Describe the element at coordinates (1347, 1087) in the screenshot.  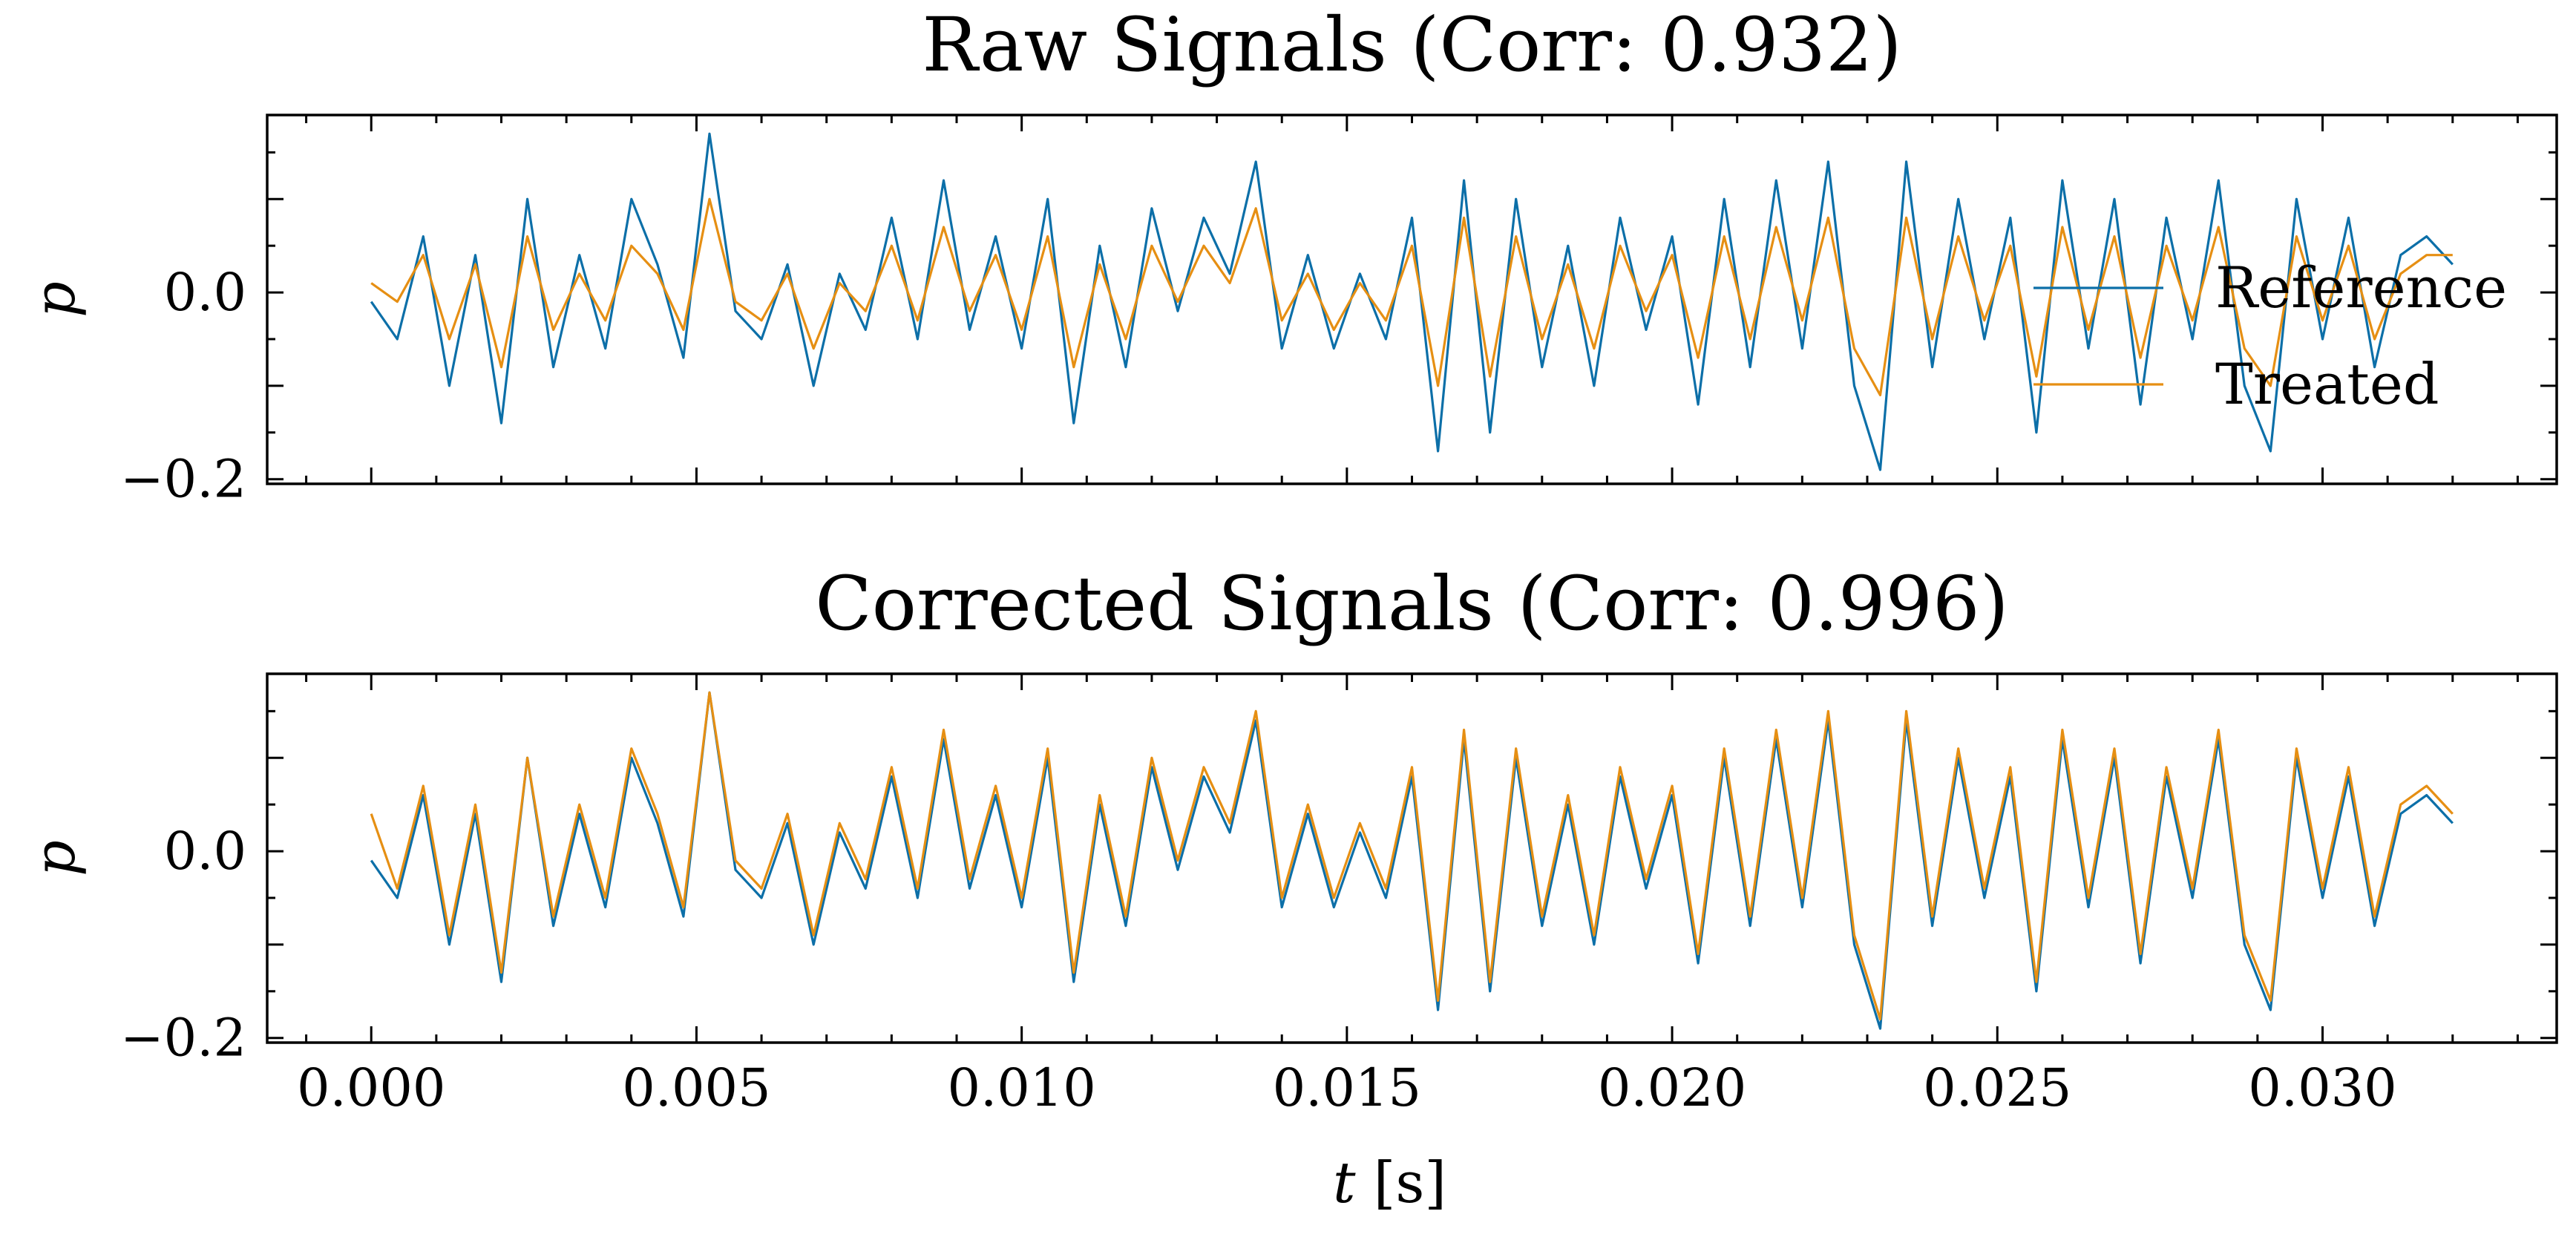
I see `x-tick-label: 0.015` at that location.